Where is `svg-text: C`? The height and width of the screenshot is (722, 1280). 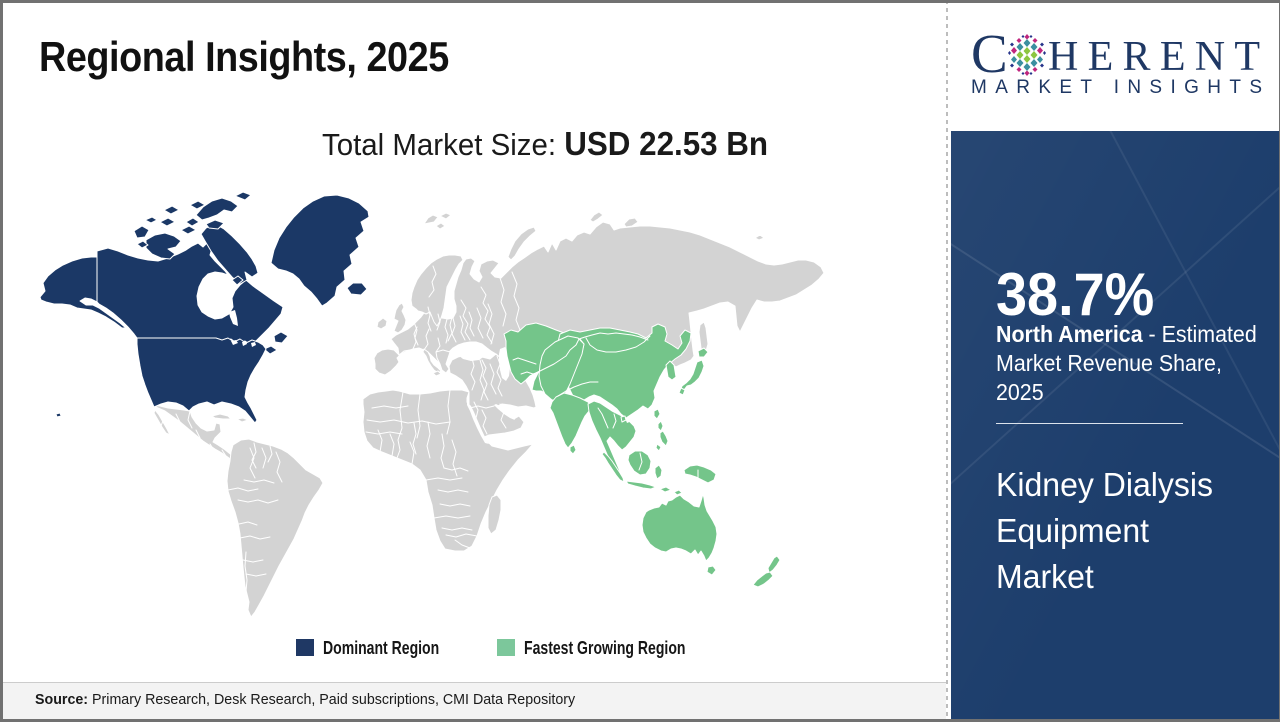
svg-text: C is located at coordinates (989, 53).